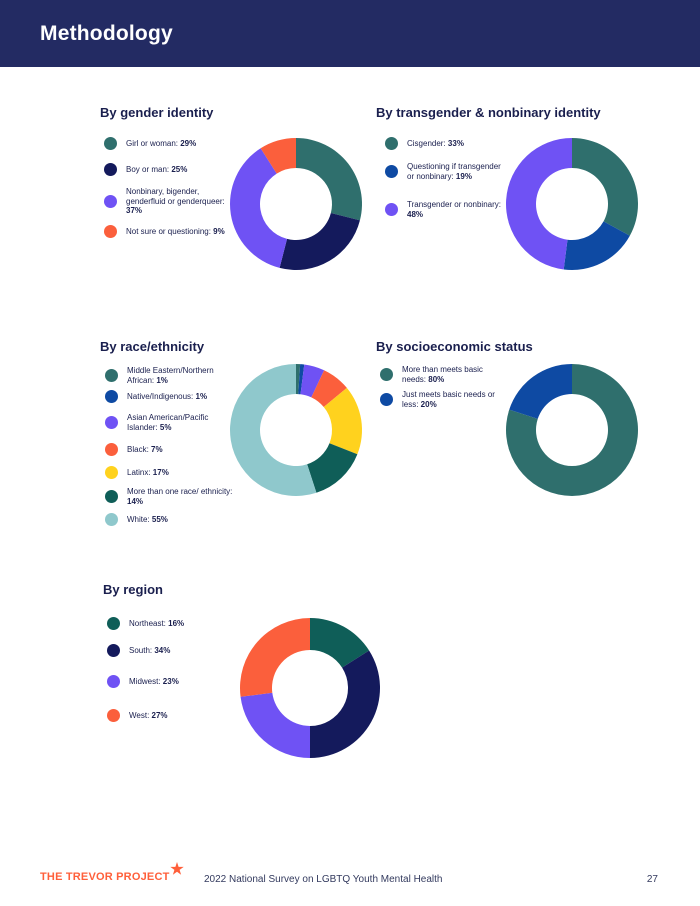 The image size is (700, 906). Describe the element at coordinates (446, 209) in the screenshot. I see `legend-item-trans: Transgender or nonbinary: 48%` at that location.